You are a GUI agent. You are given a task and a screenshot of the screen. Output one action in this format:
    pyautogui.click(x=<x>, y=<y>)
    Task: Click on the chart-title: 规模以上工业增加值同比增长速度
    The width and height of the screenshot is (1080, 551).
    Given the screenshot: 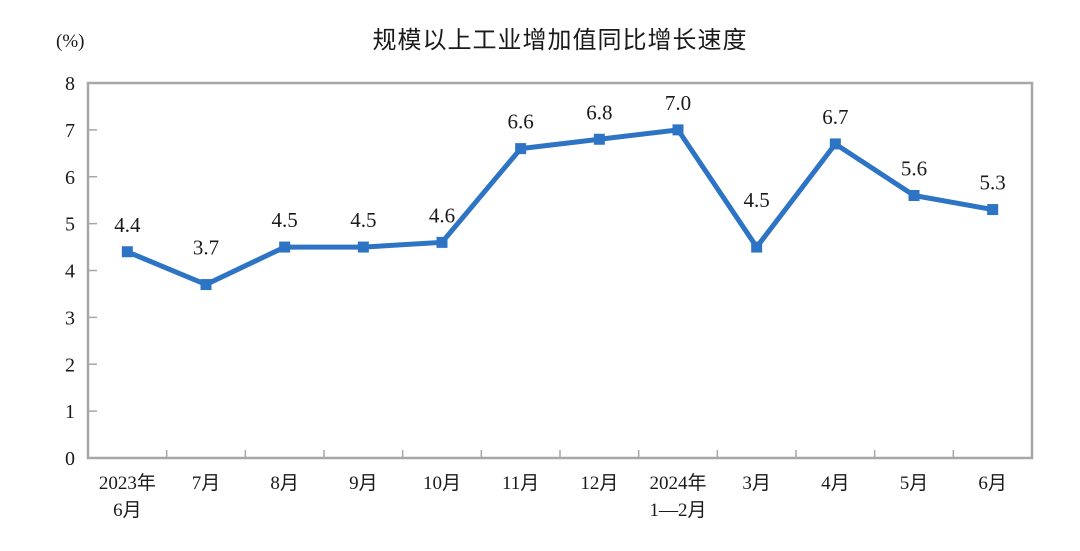 What is the action you would take?
    pyautogui.click(x=560, y=40)
    